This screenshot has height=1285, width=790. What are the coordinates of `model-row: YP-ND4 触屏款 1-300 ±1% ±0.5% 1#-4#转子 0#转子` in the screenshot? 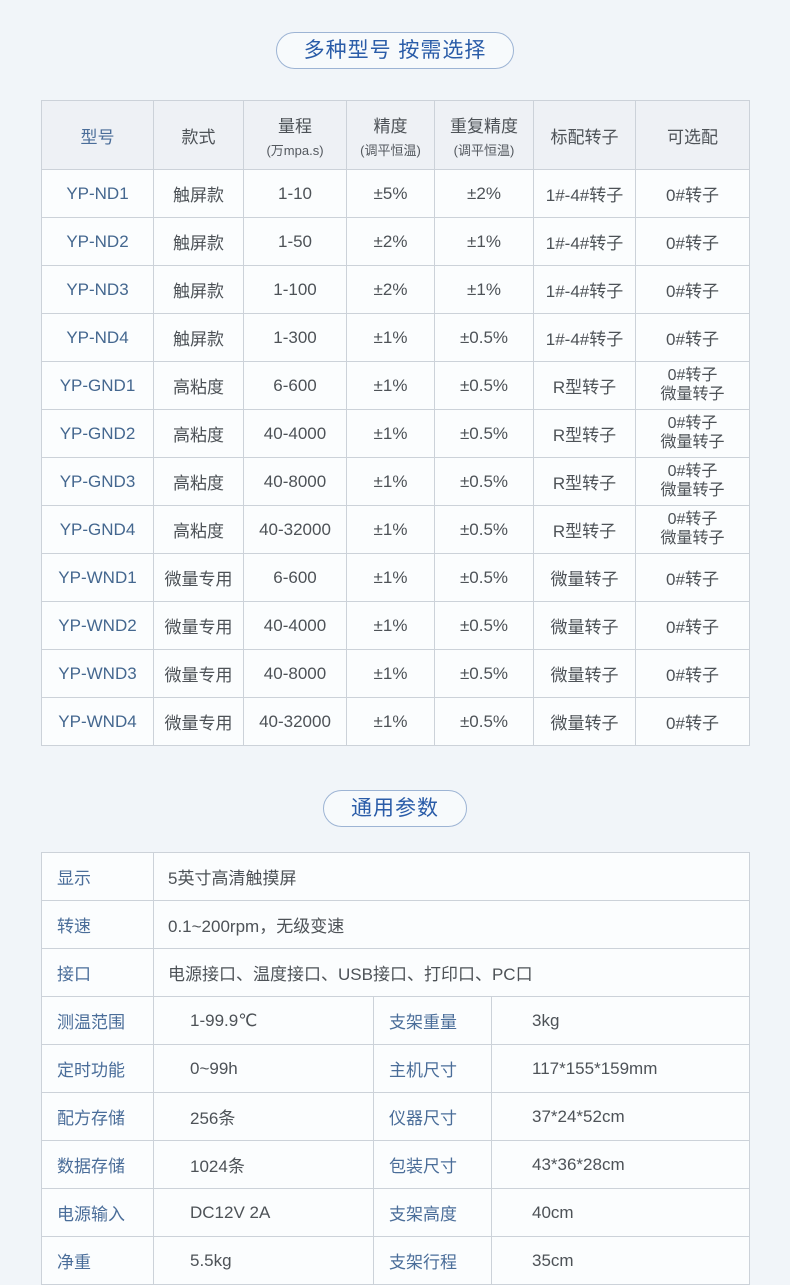 It's located at (395, 337).